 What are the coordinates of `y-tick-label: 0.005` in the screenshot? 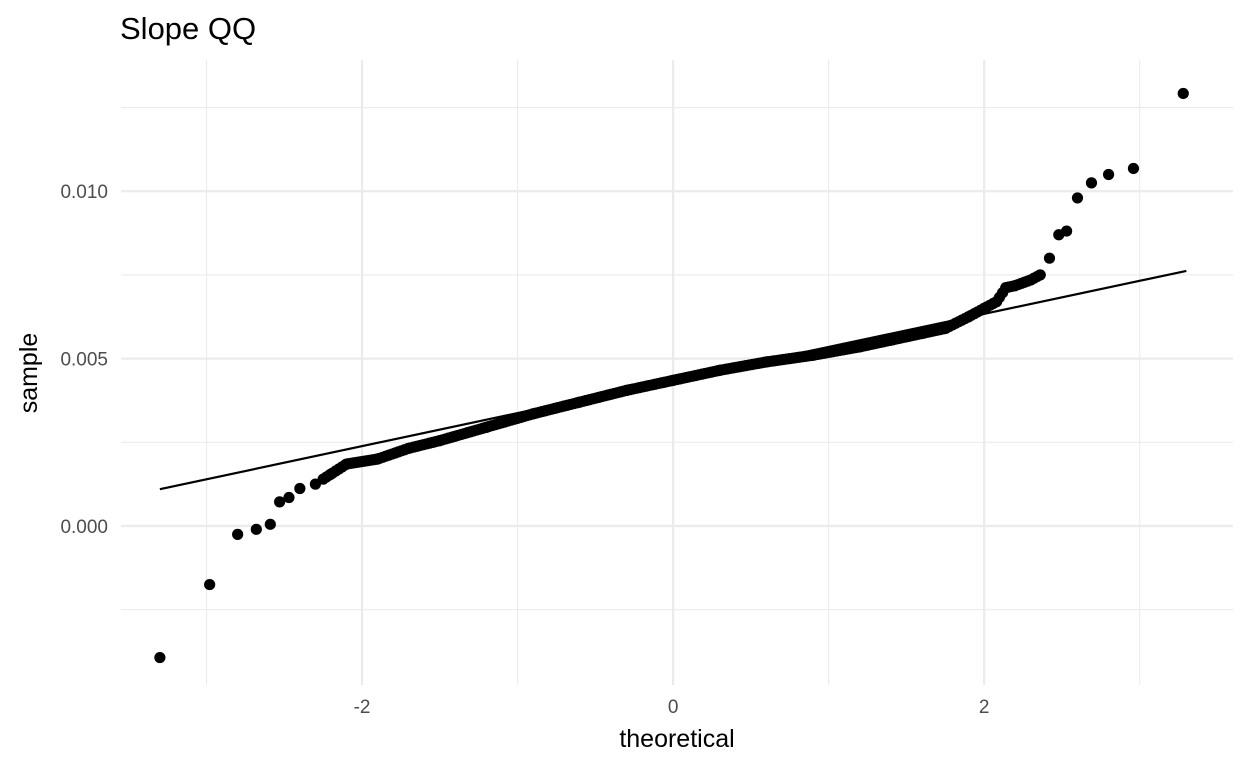 It's located at (84, 360).